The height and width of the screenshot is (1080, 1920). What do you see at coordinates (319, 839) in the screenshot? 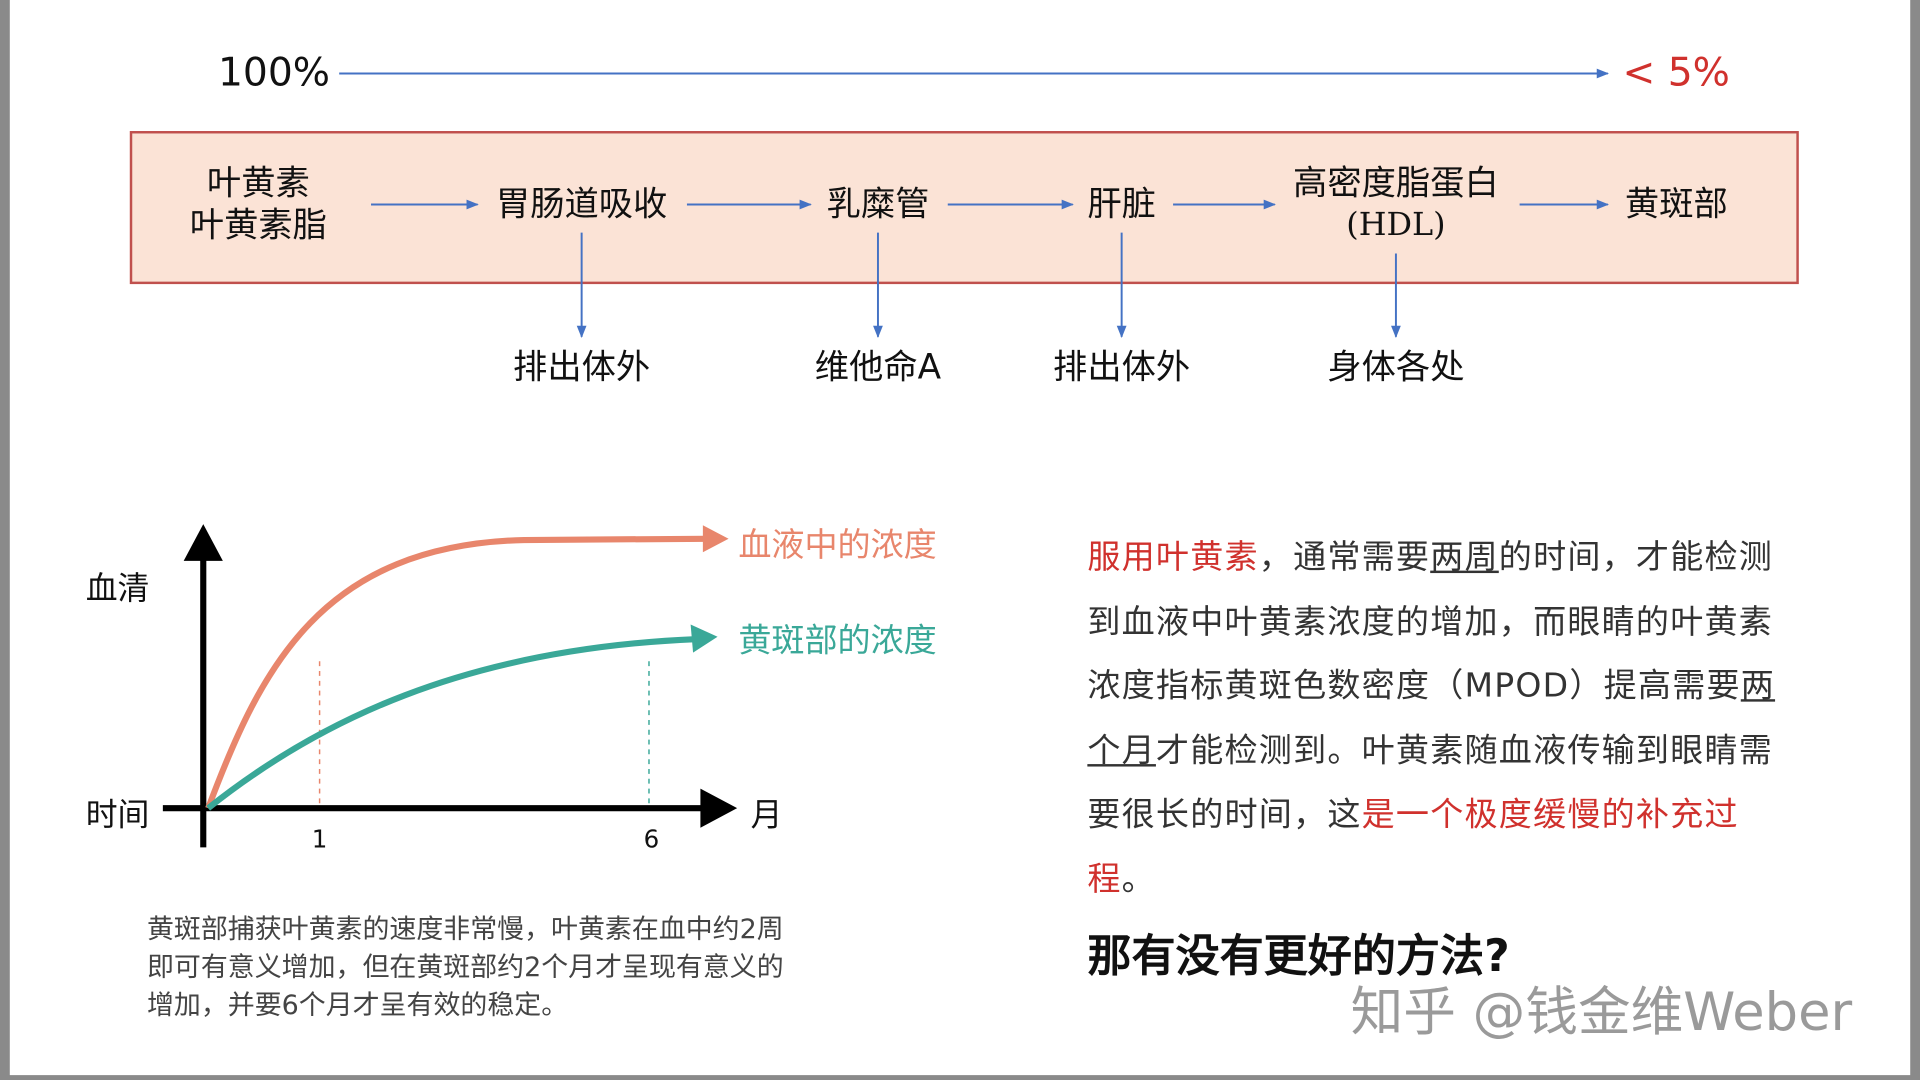
I see `x-tick-1: 1` at bounding box center [319, 839].